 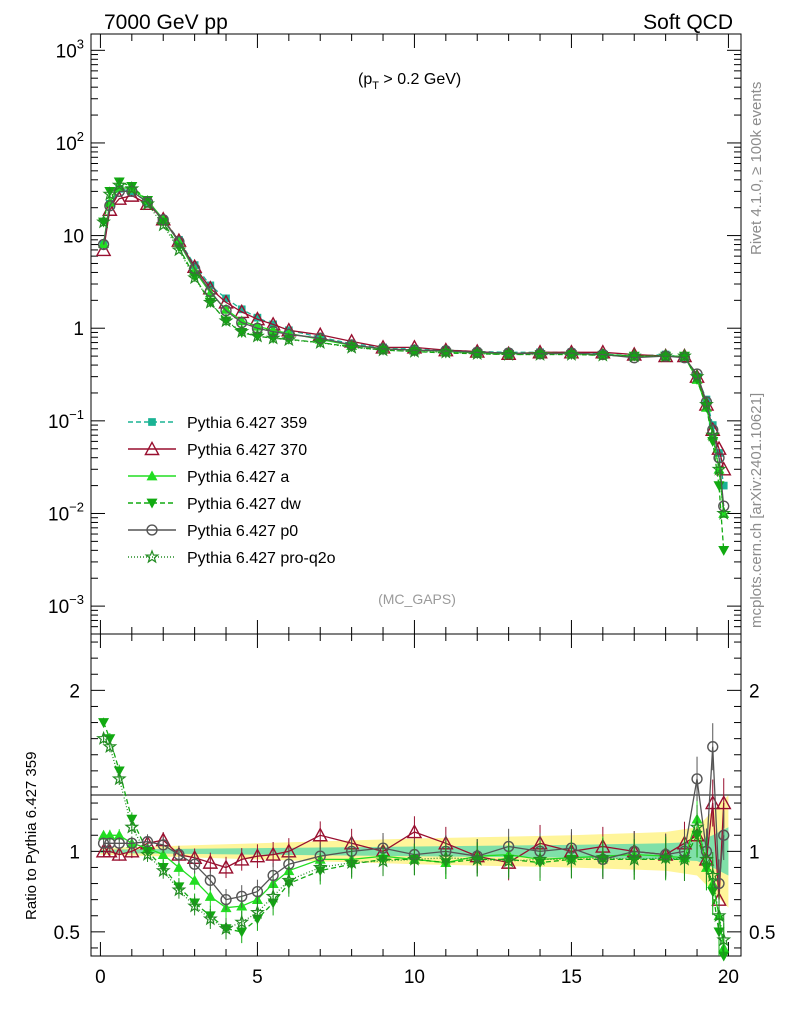 I want to click on main-y-tick-label: 10³, so click(x=70, y=49).